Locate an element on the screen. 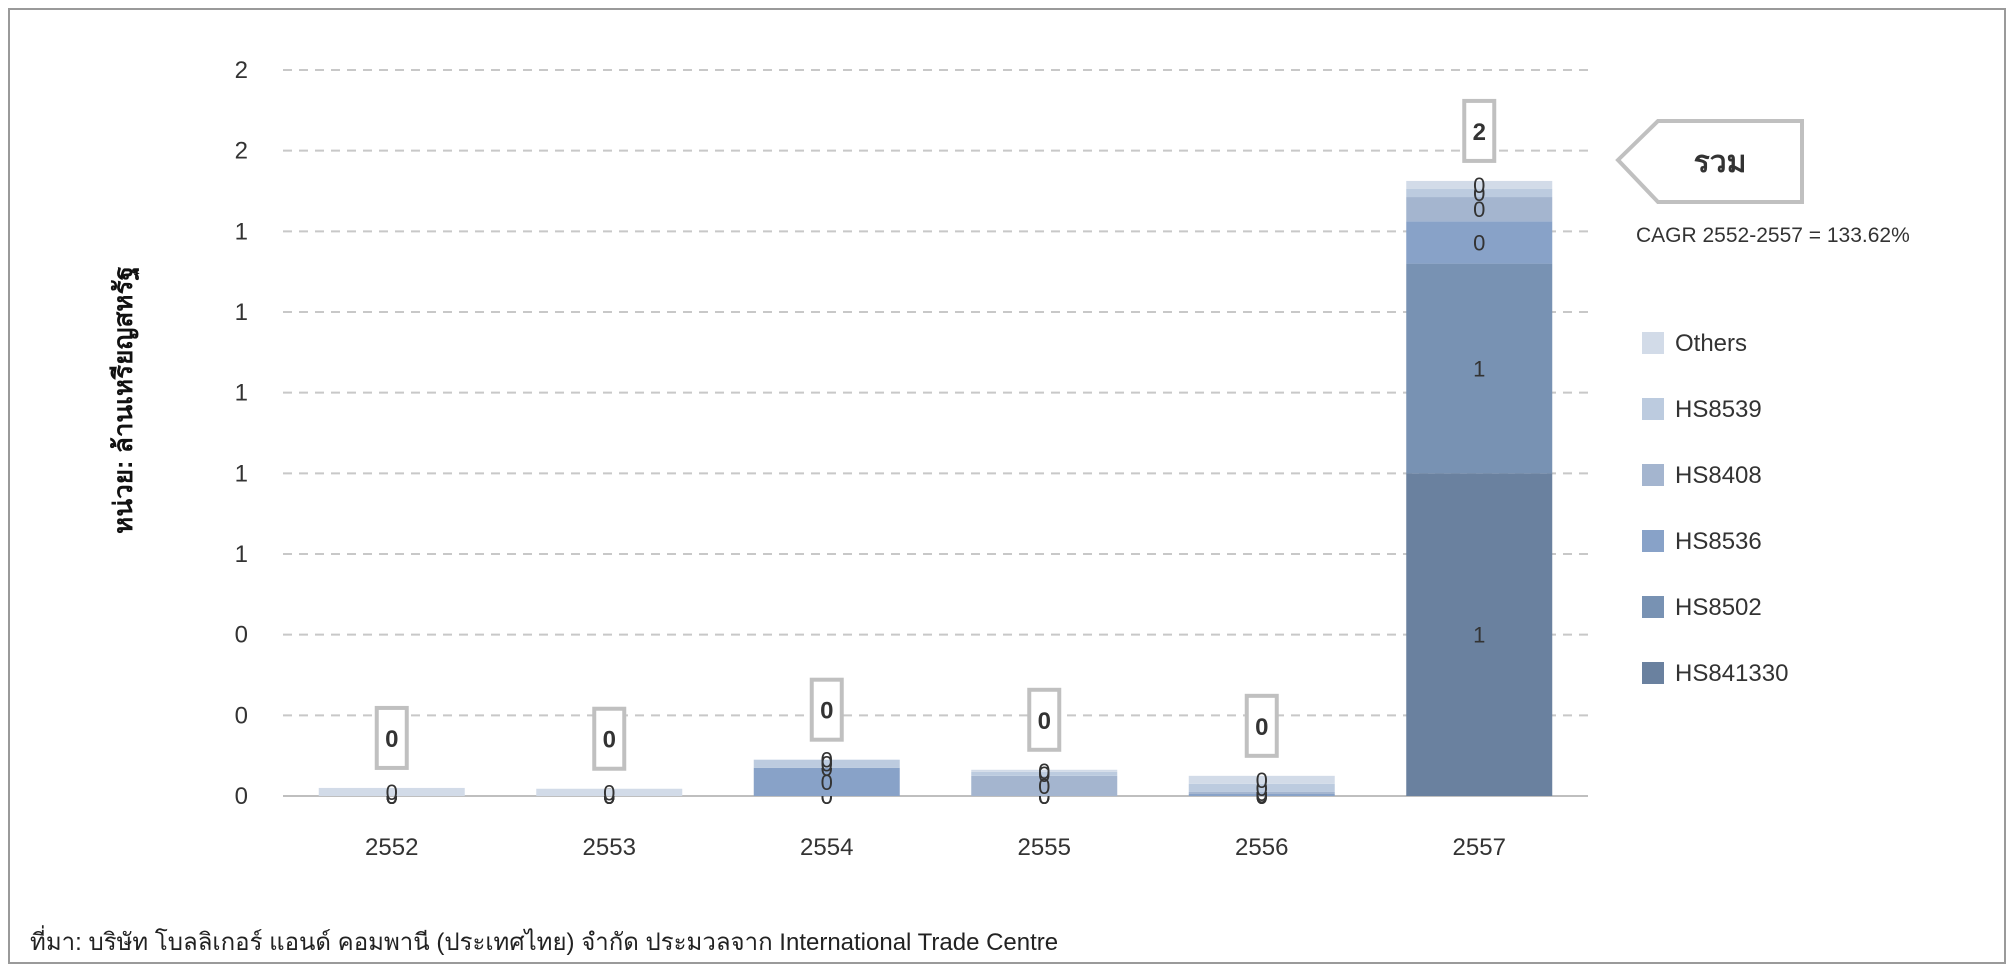 Image resolution: width=2015 pixels, height=974 pixels. legend: Others HS8539 HS8408 HS8536 HS8502 HS841330 is located at coordinates (1715, 508).